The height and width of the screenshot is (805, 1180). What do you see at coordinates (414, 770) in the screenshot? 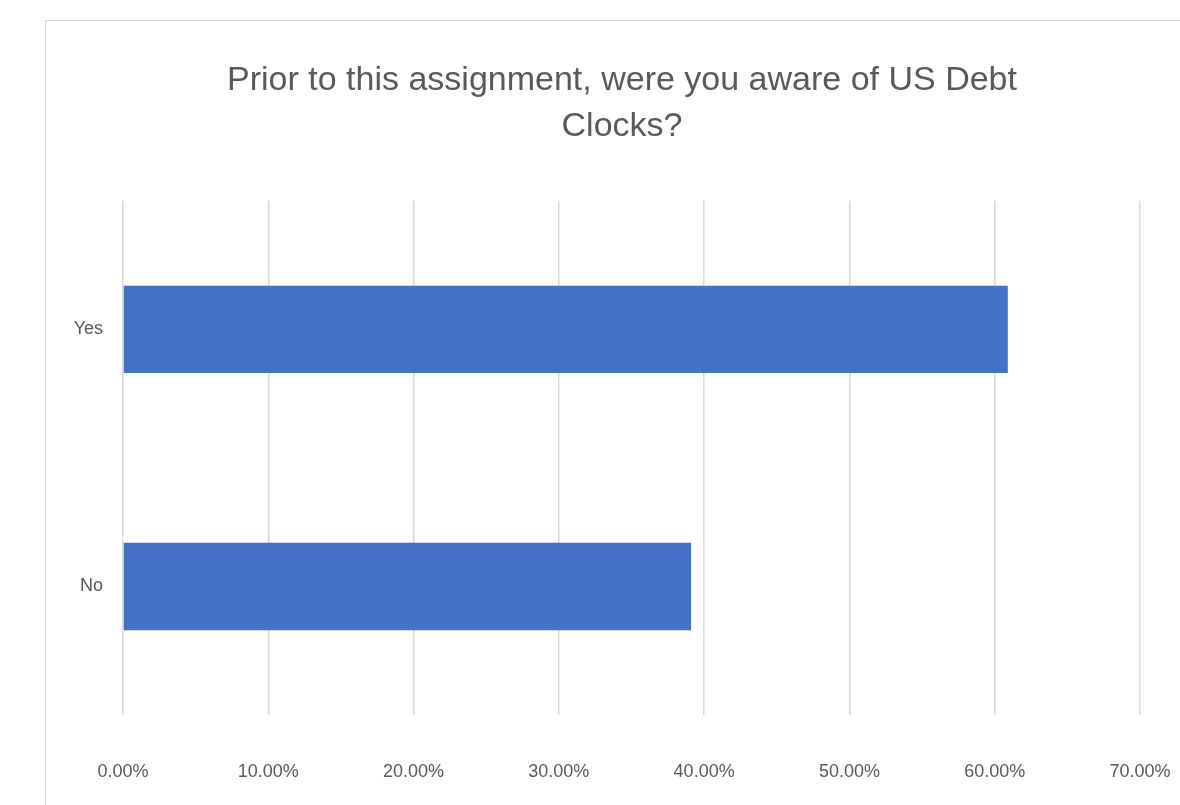
I see `x-tick-label: 20.00%` at bounding box center [414, 770].